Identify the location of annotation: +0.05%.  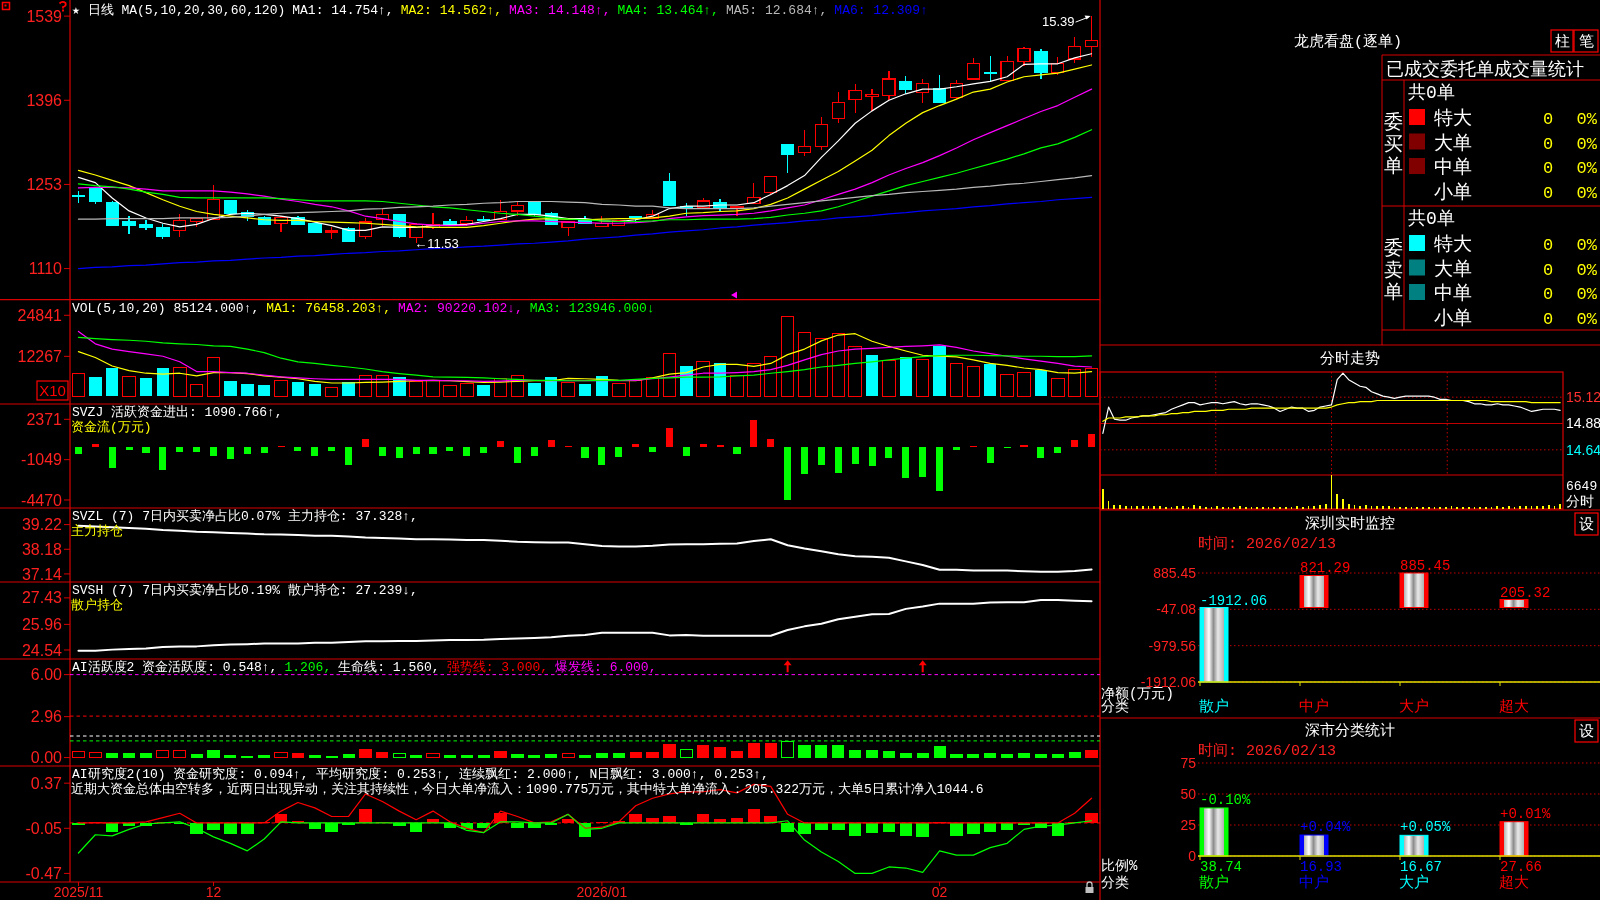
(1426, 827).